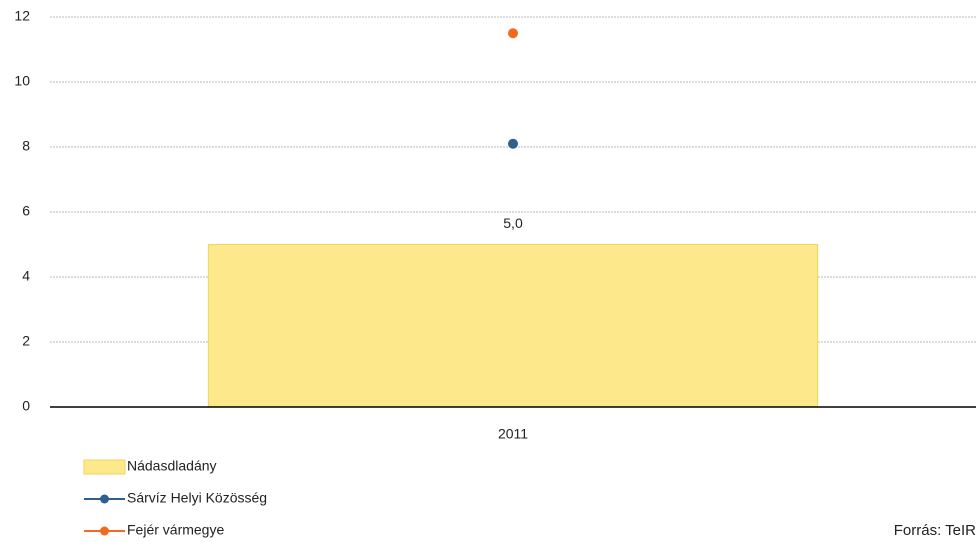 The width and height of the screenshot is (976, 552). I want to click on legend-label: Nádasdladány, so click(172, 466).